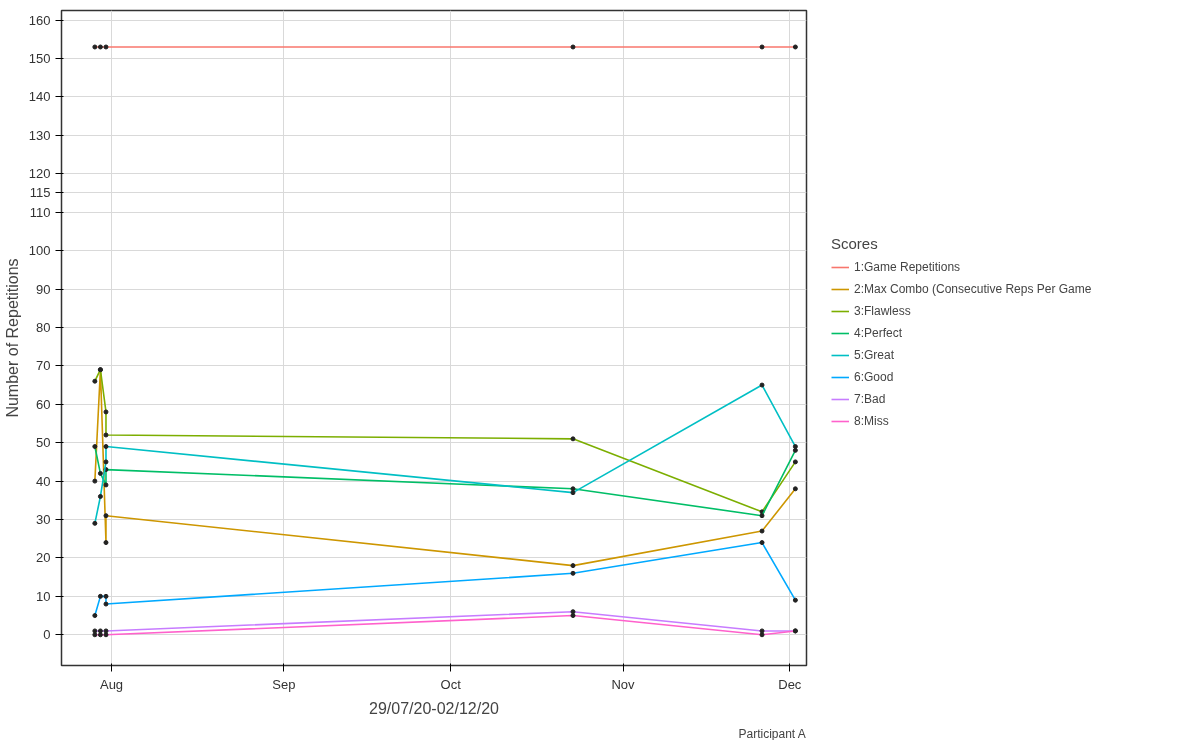 The image size is (1198, 740). I want to click on x-tick-label: Sep, so click(284, 684).